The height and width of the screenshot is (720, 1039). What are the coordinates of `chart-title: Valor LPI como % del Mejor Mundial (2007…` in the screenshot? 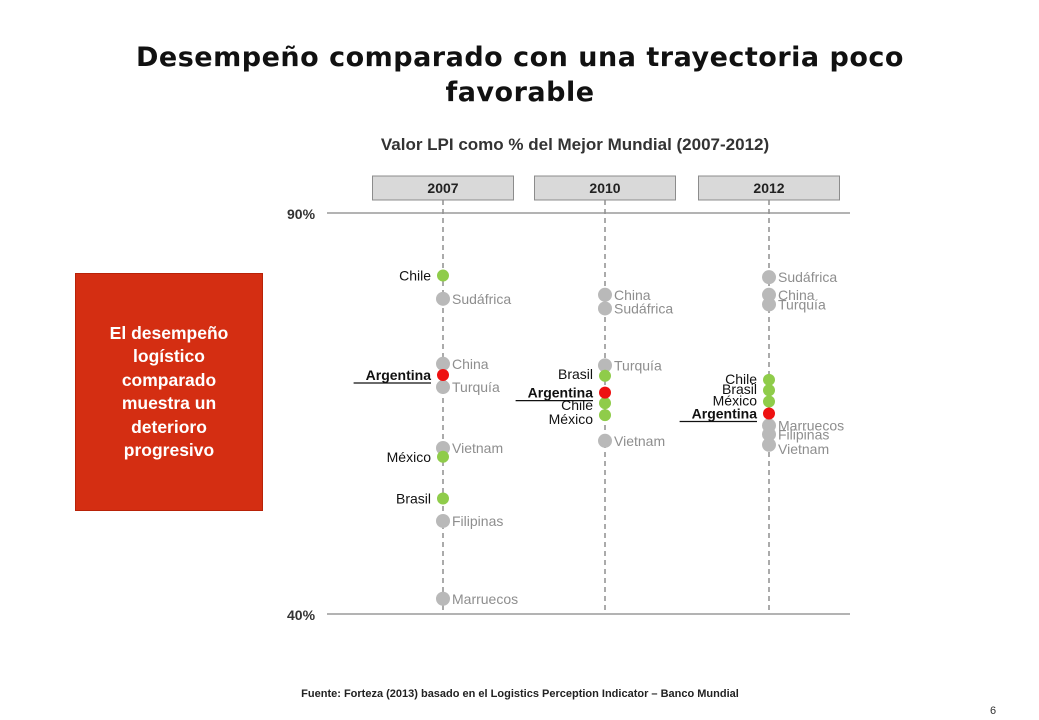 It's located at (575, 144).